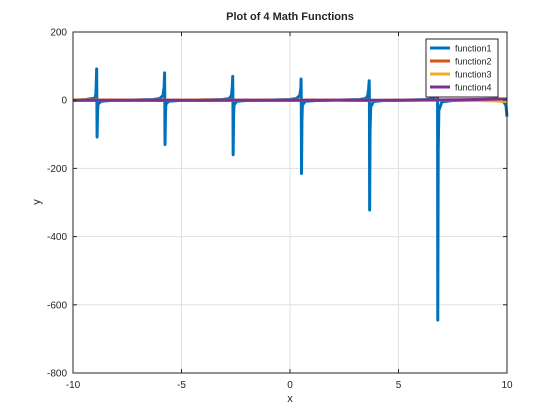 The image size is (560, 420). What do you see at coordinates (290, 385) in the screenshot?
I see `x-tick-label: 0` at bounding box center [290, 385].